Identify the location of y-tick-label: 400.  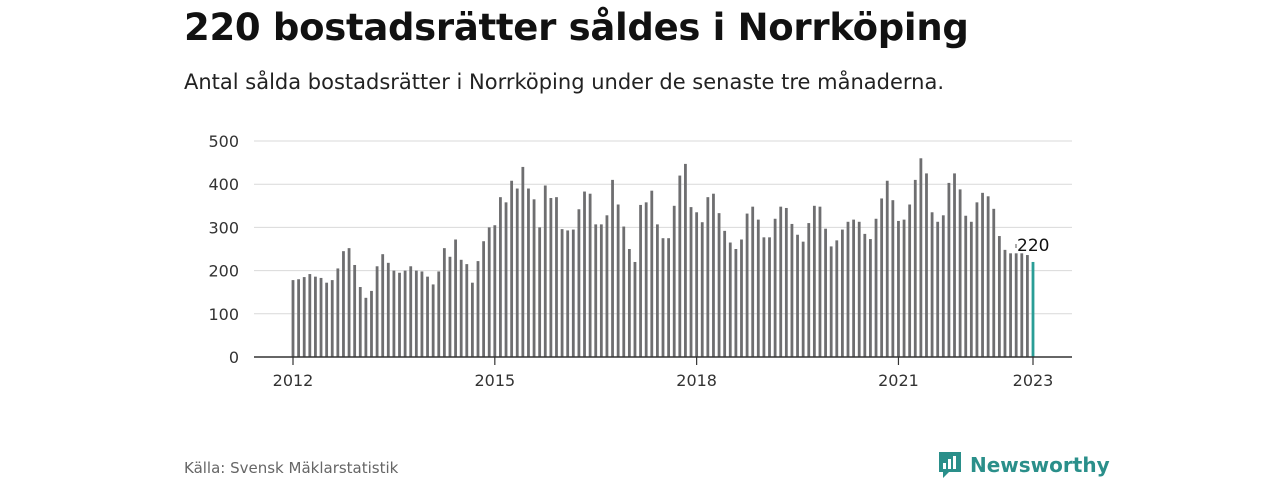
(223, 184).